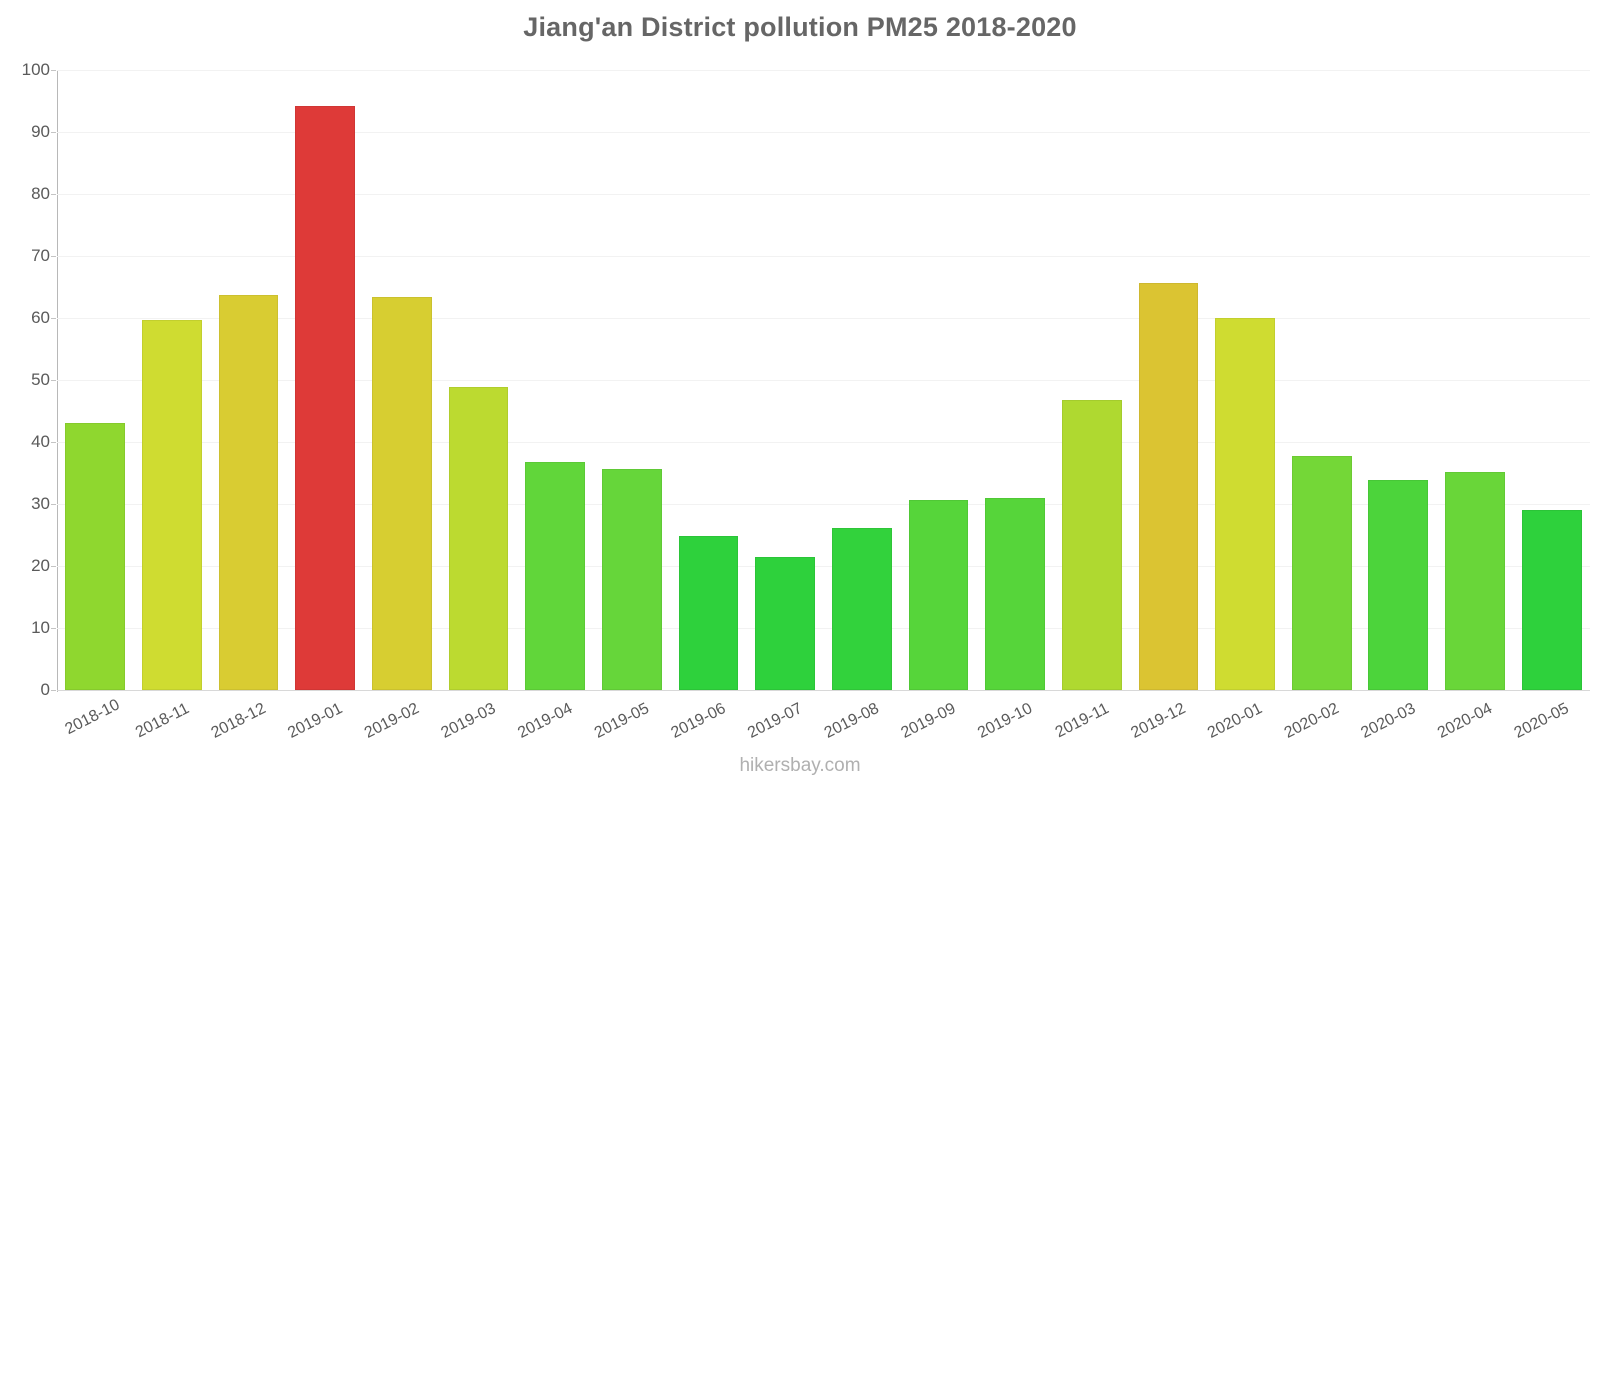 This screenshot has width=1600, height=1400. Describe the element at coordinates (40, 503) in the screenshot. I see `y-axis-tick-label: 30` at that location.